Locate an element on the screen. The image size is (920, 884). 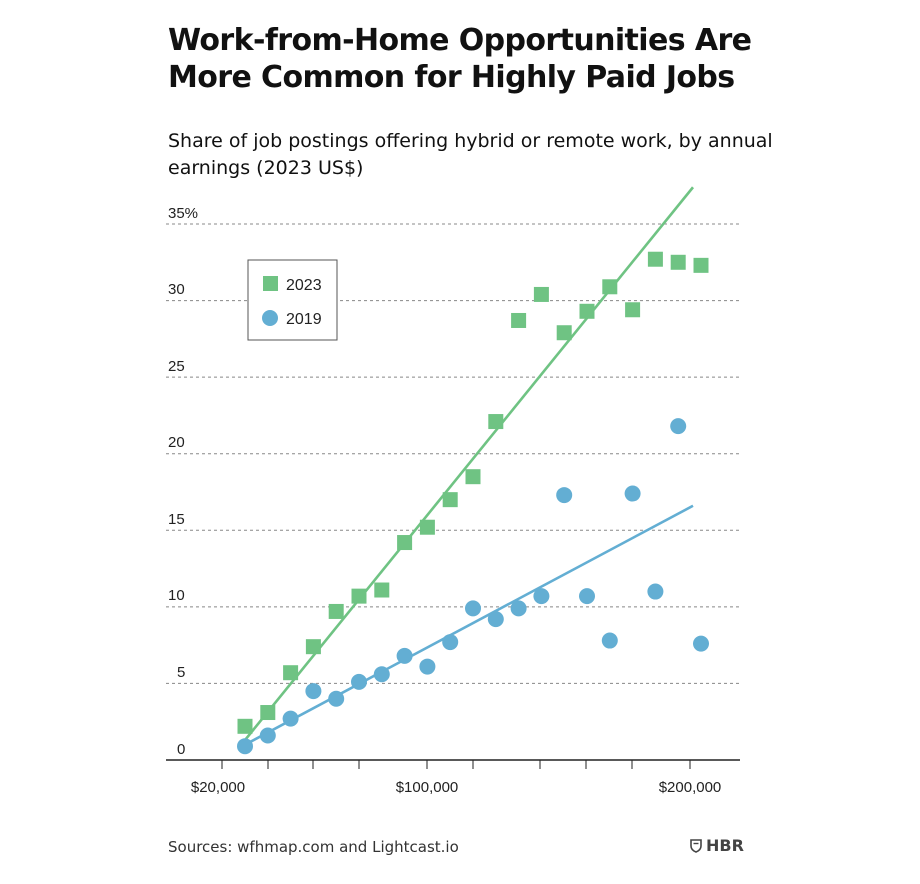
y-tick-label: 25 is located at coordinates (176, 366).